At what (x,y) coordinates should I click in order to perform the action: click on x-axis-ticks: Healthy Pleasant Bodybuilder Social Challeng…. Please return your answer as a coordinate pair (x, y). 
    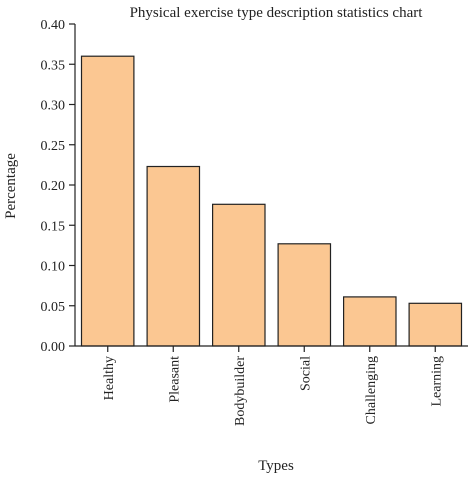
    Looking at the image, I should click on (273, 386).